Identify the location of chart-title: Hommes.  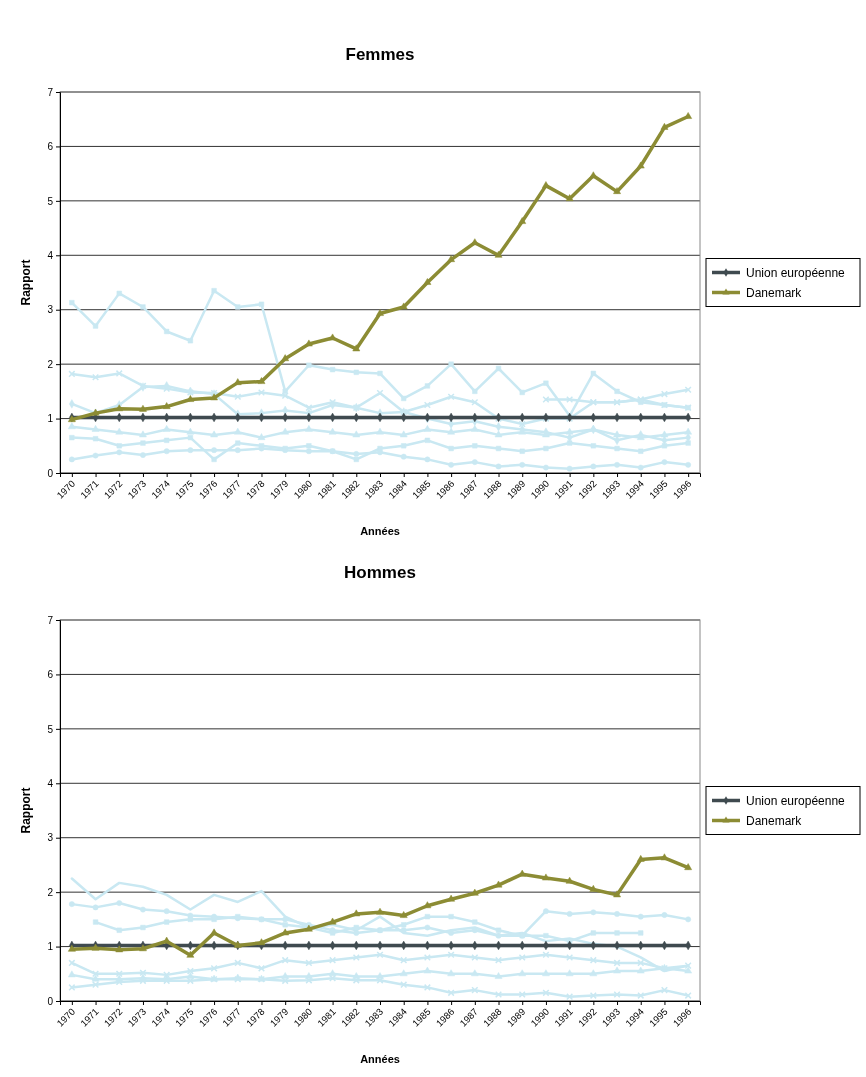
(380, 572).